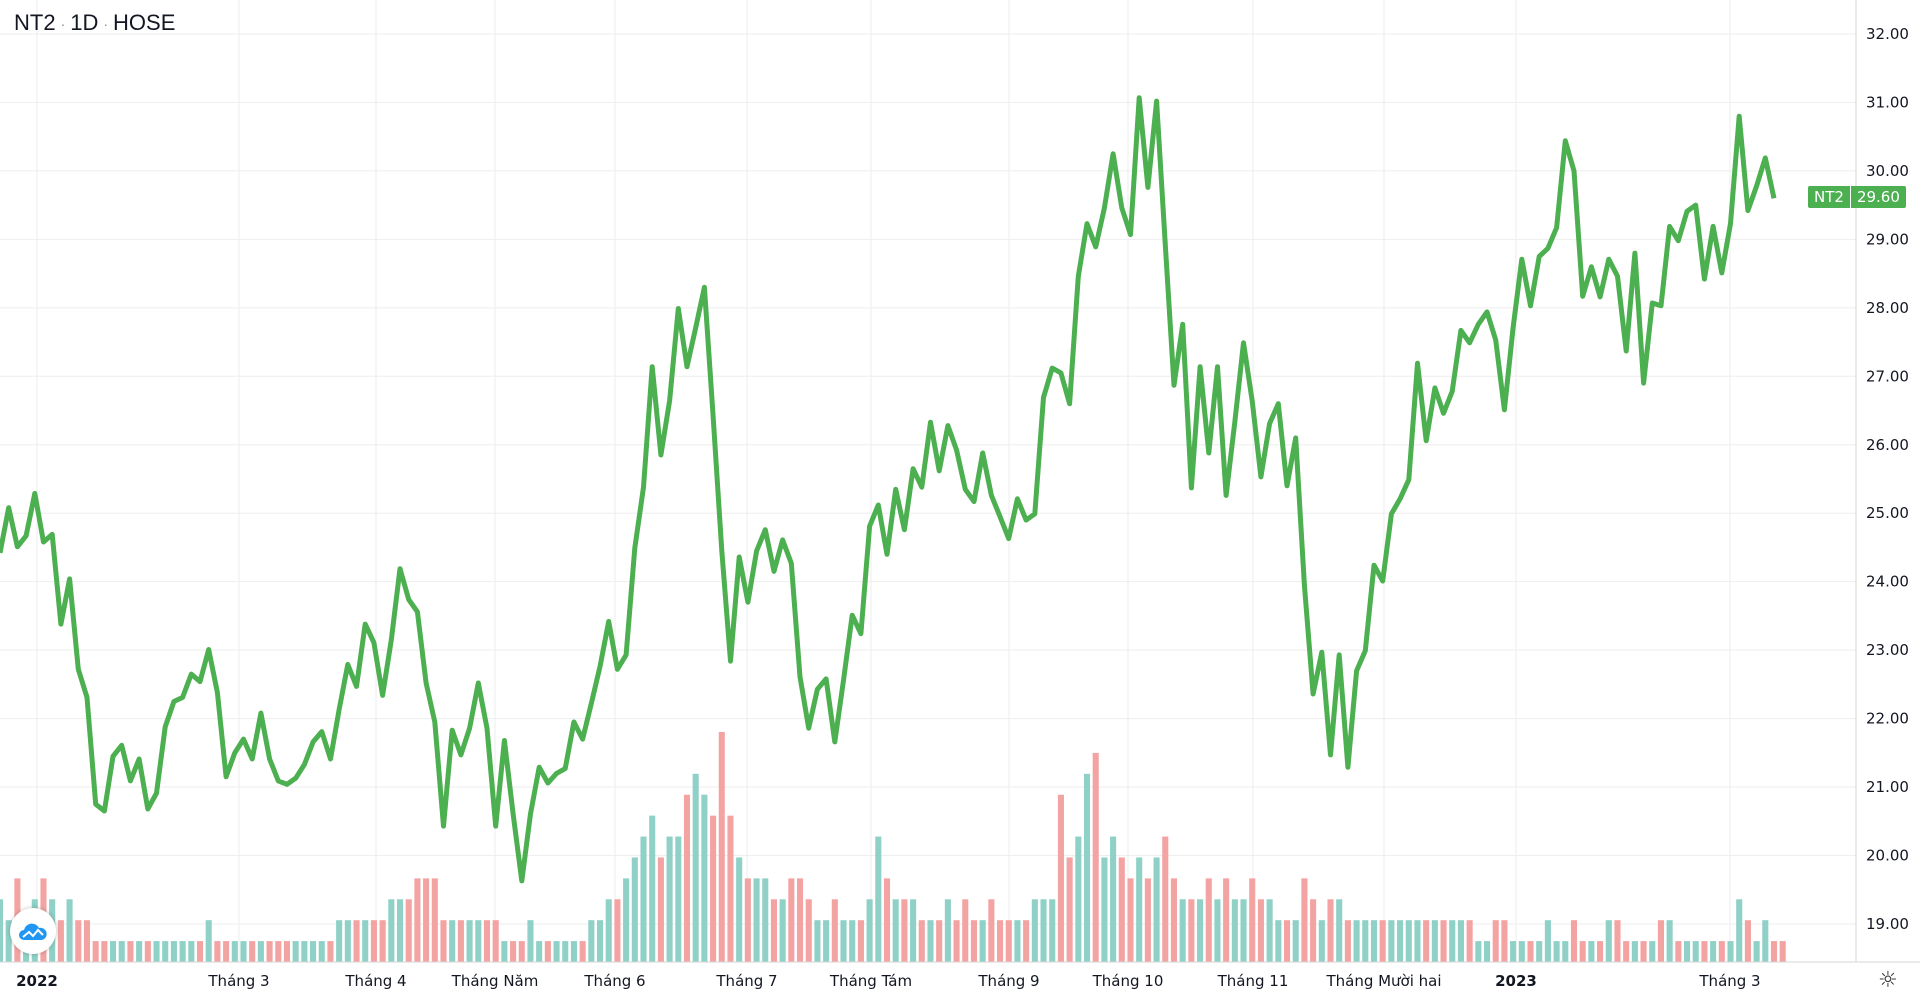 The height and width of the screenshot is (1002, 1920). I want to click on time-tick-label: Tháng Tám, so click(871, 981).